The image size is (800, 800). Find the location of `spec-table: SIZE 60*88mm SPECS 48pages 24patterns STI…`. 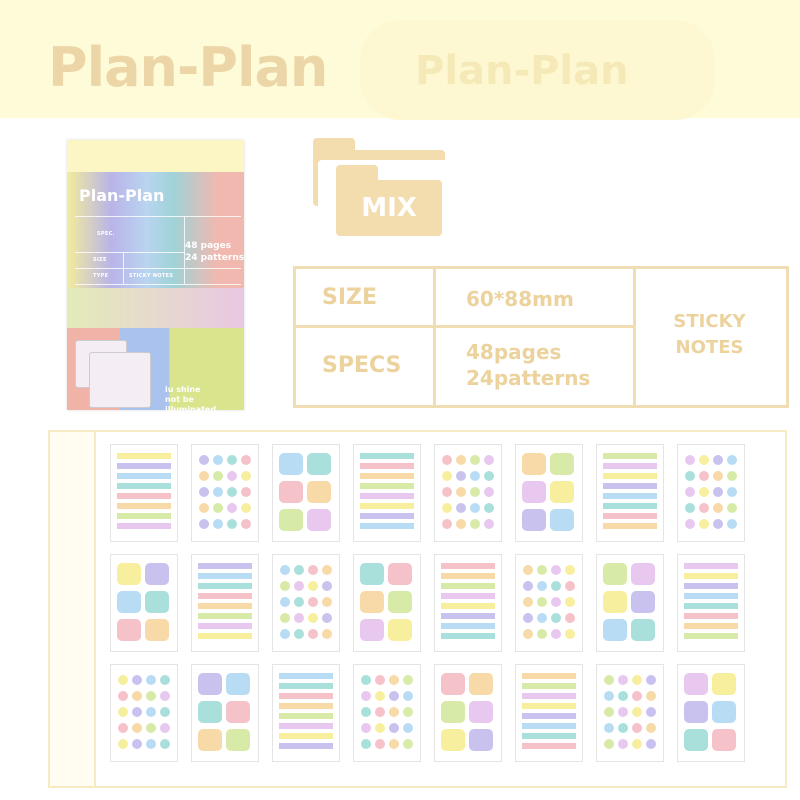

spec-table: SIZE 60*88mm SPECS 48pages 24patterns STI… is located at coordinates (541, 337).